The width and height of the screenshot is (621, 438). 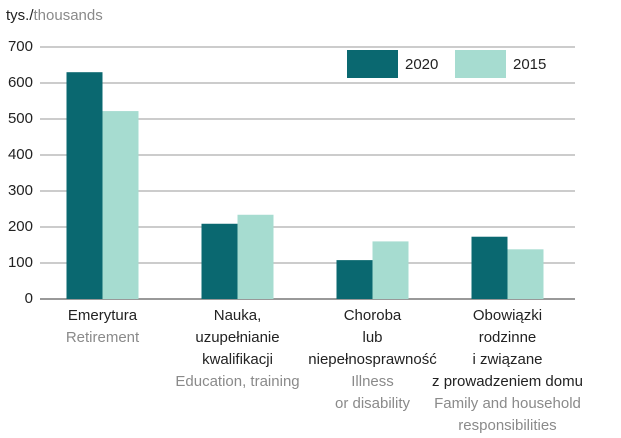 I want to click on y-tick-label: 700, so click(x=20, y=46).